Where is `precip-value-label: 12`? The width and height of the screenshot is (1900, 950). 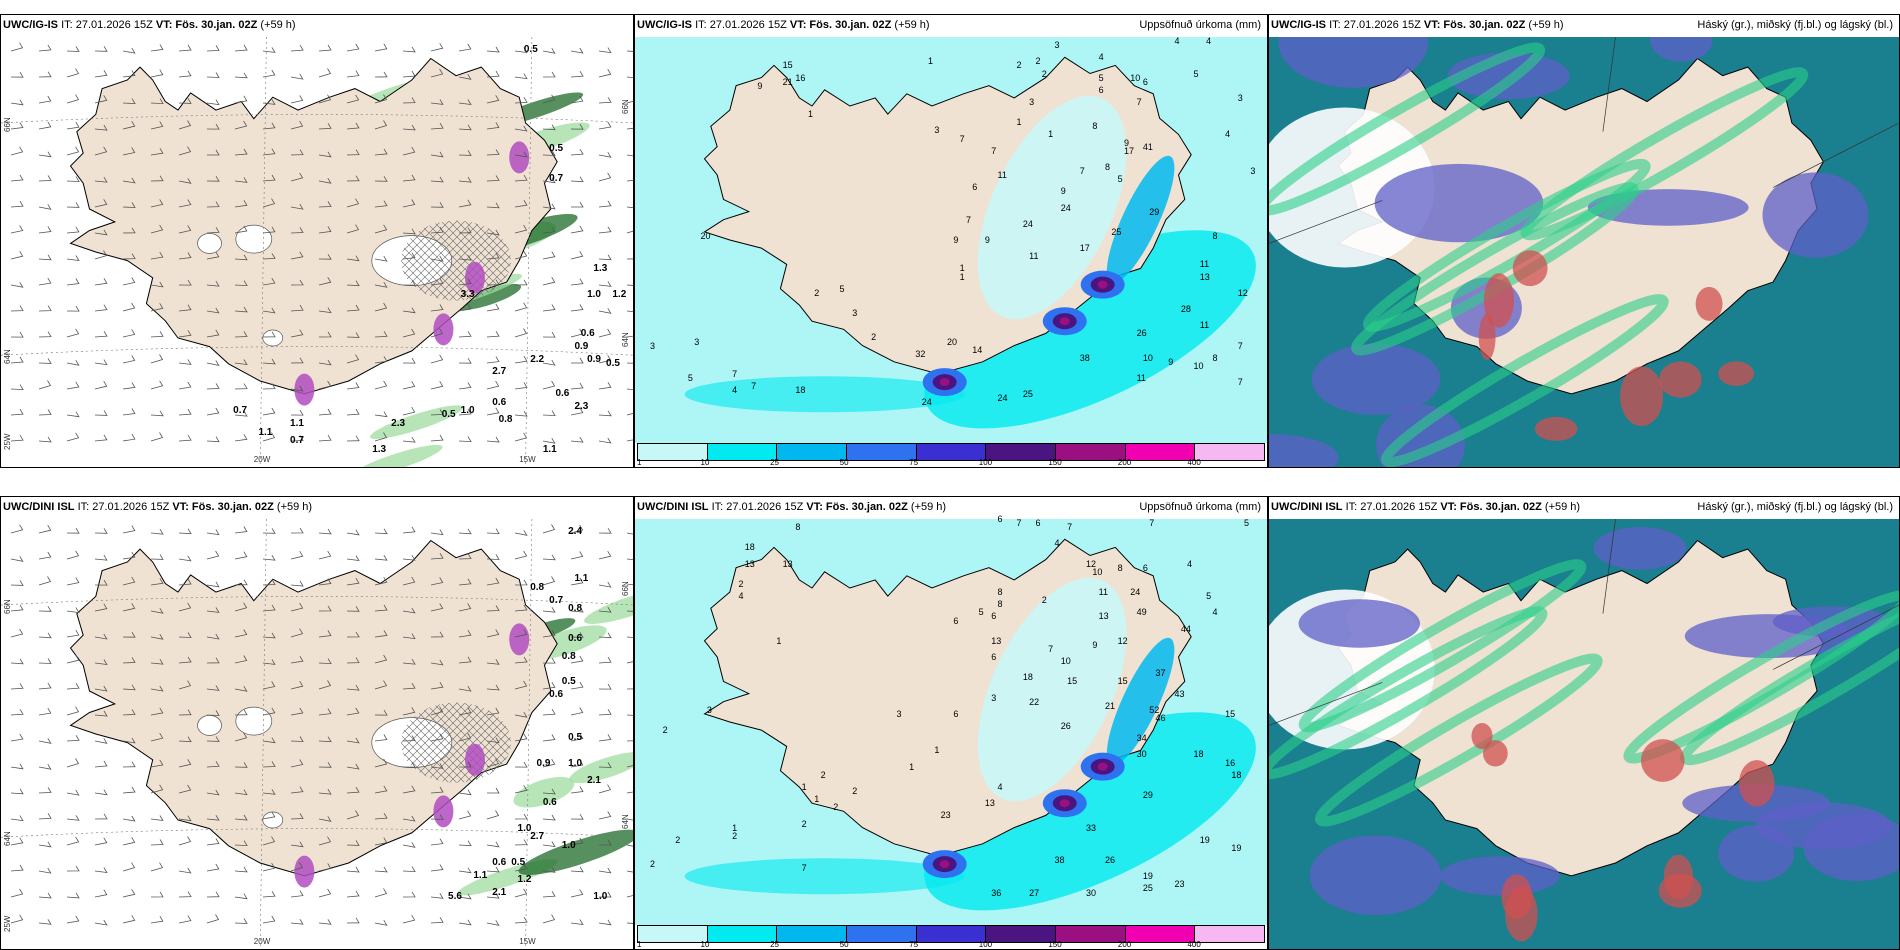 precip-value-label: 12 is located at coordinates (1122, 640).